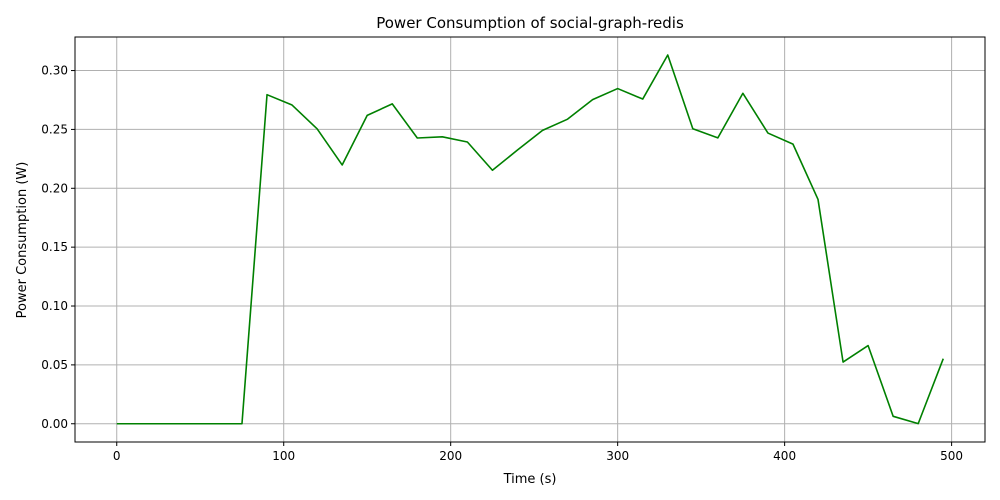 The width and height of the screenshot is (1000, 500). What do you see at coordinates (54, 424) in the screenshot?
I see `y-tick-label: 0.00` at bounding box center [54, 424].